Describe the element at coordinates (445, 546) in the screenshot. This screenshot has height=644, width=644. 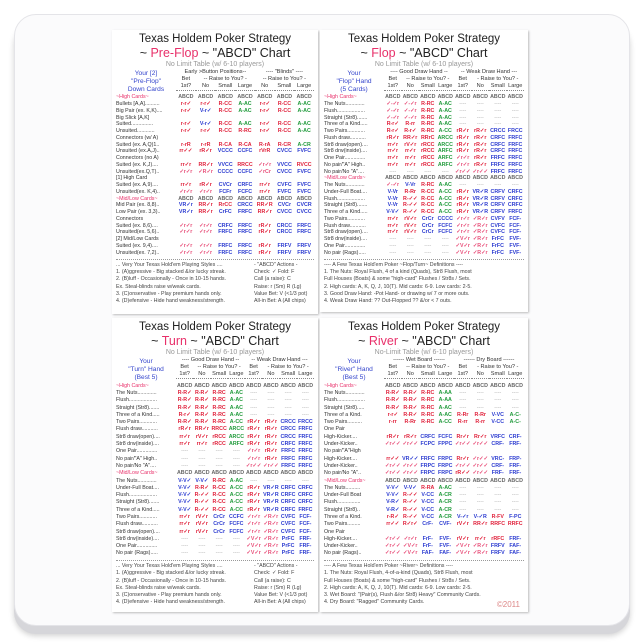
I see `action-cell: FVF-` at that location.